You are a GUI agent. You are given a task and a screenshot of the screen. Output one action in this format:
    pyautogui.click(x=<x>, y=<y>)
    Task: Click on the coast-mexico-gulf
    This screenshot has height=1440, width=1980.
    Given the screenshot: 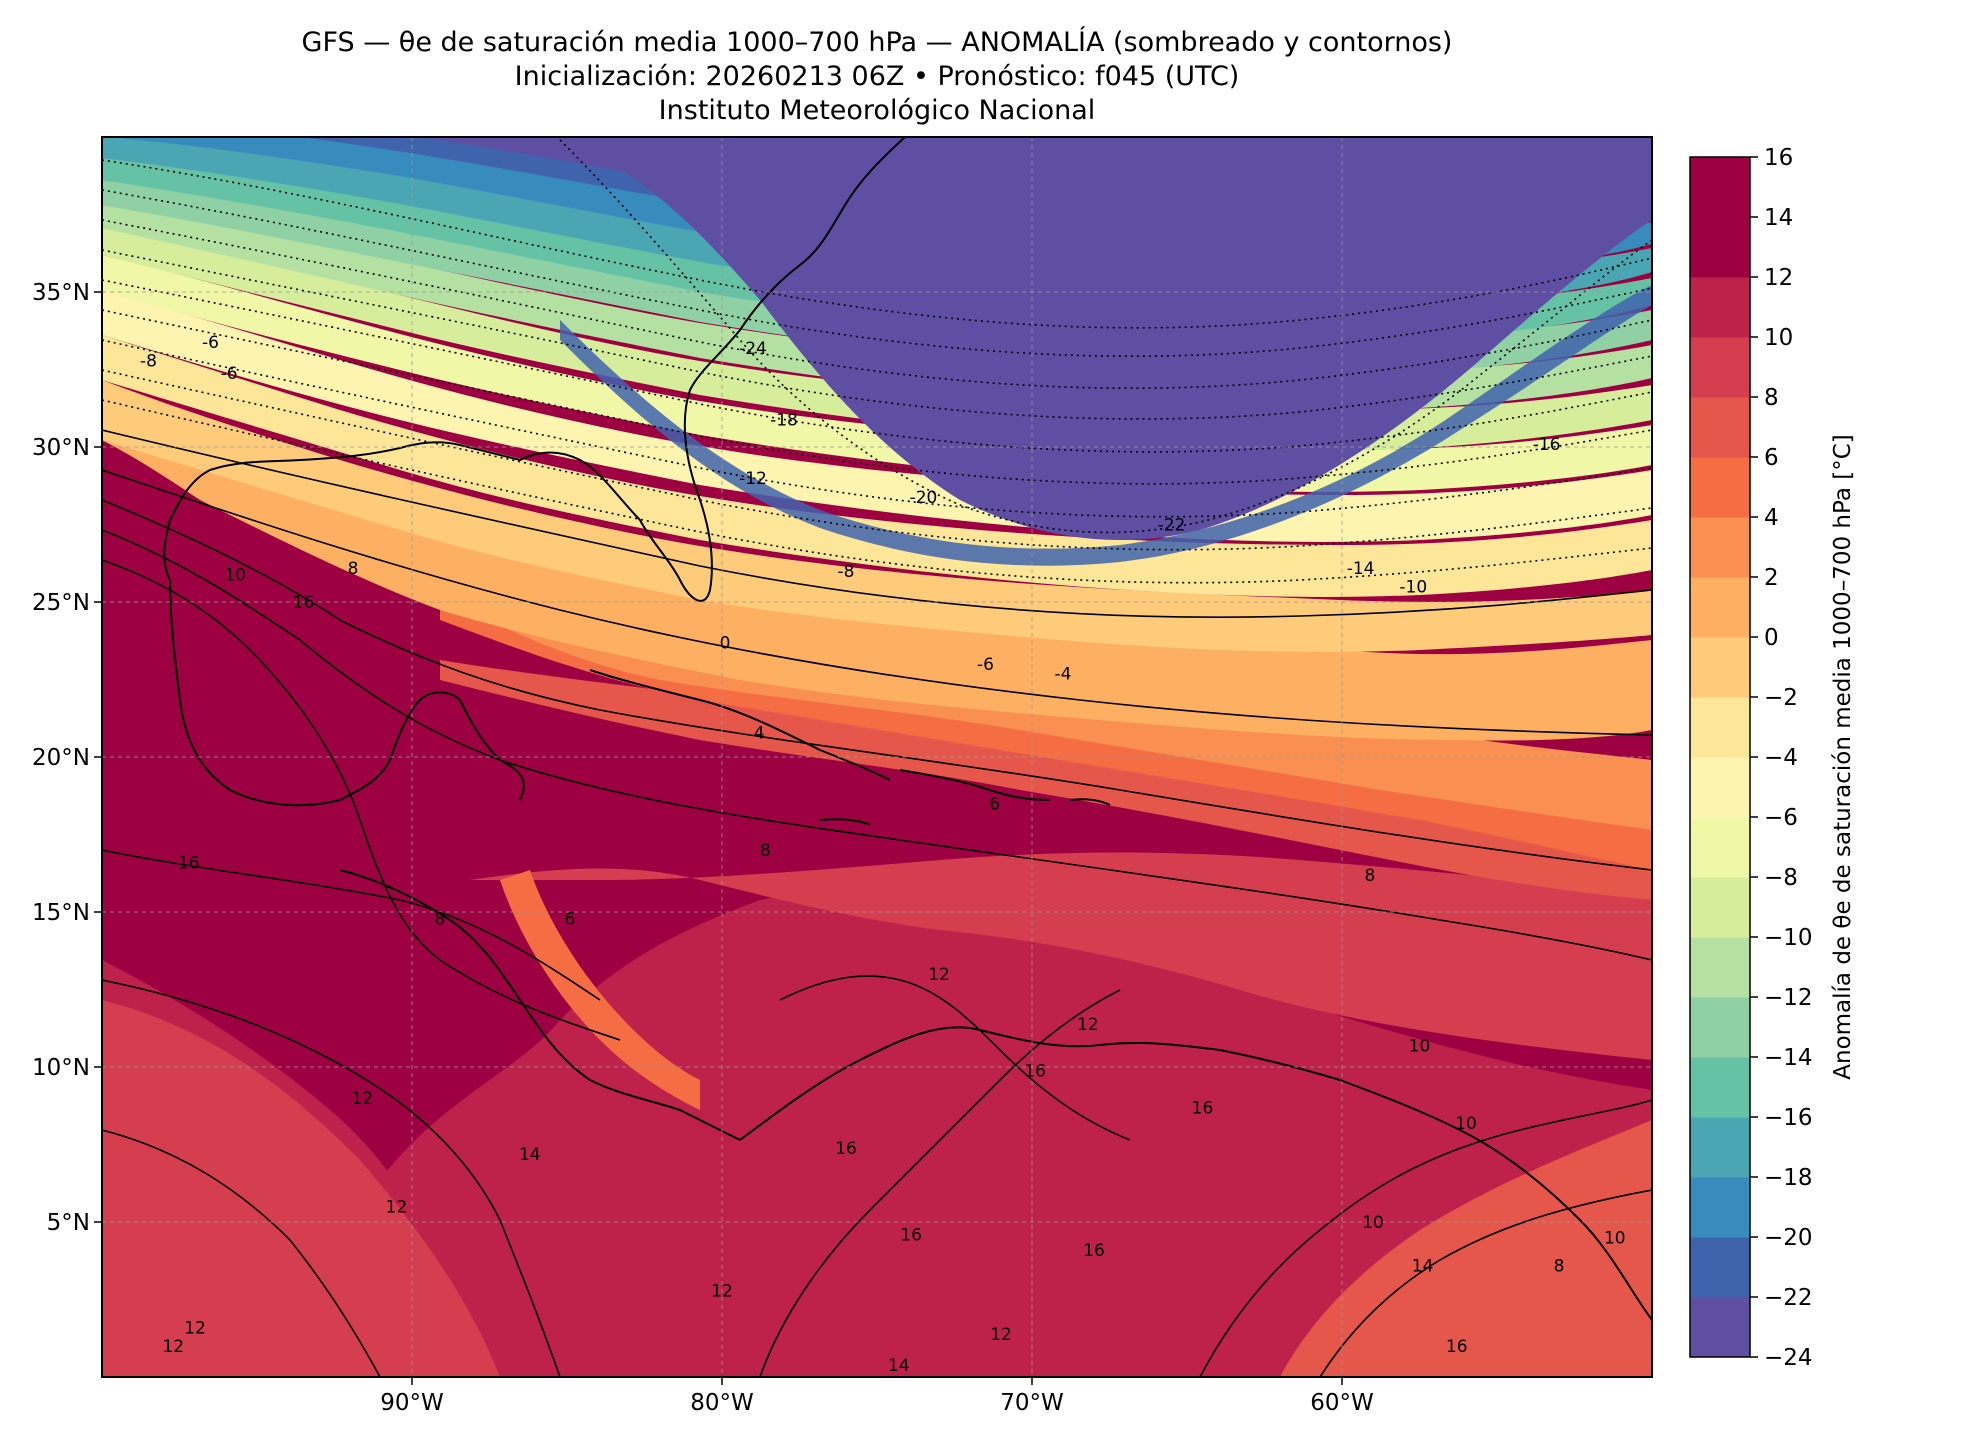 What is the action you would take?
    pyautogui.click(x=315, y=693)
    